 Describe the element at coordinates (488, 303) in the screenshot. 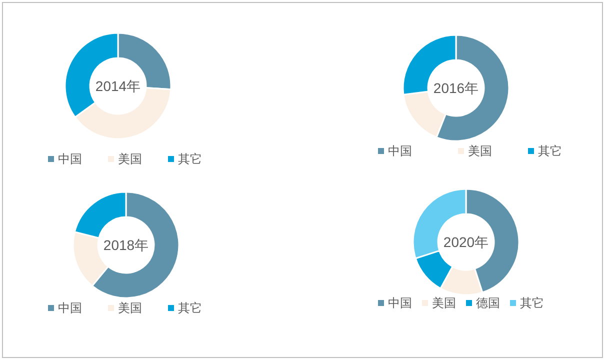

I see `legend-label: 德国` at that location.